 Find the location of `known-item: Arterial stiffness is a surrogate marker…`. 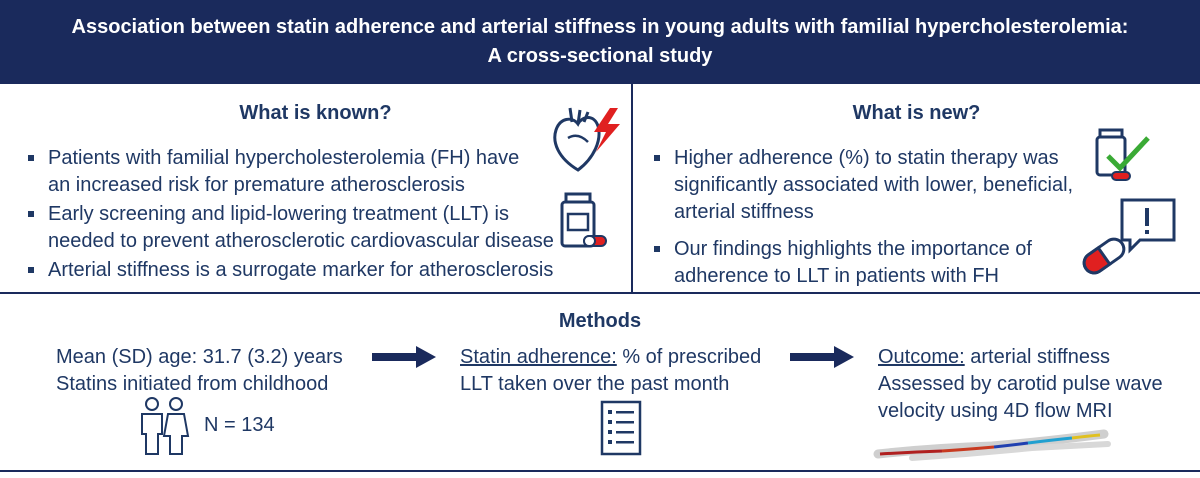

known-item: Arterial stiffness is a surrogate marker… is located at coordinates (306, 270).